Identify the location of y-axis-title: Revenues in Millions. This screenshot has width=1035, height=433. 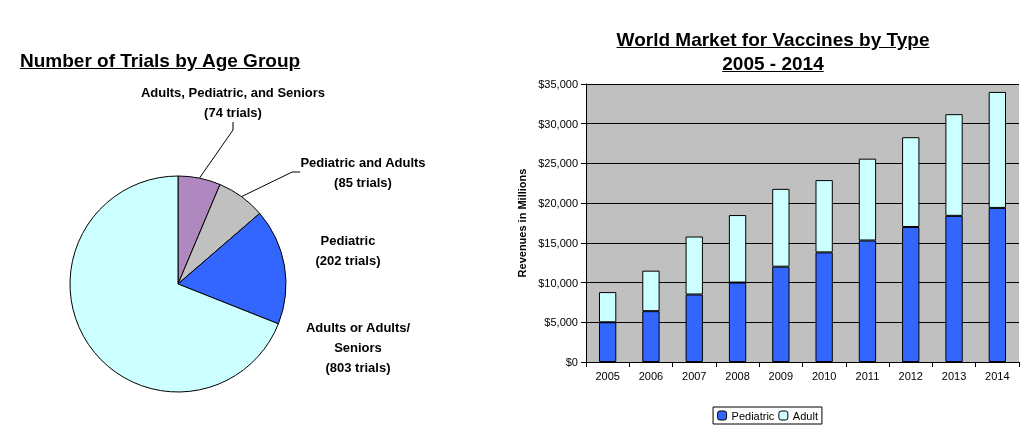
(521, 223).